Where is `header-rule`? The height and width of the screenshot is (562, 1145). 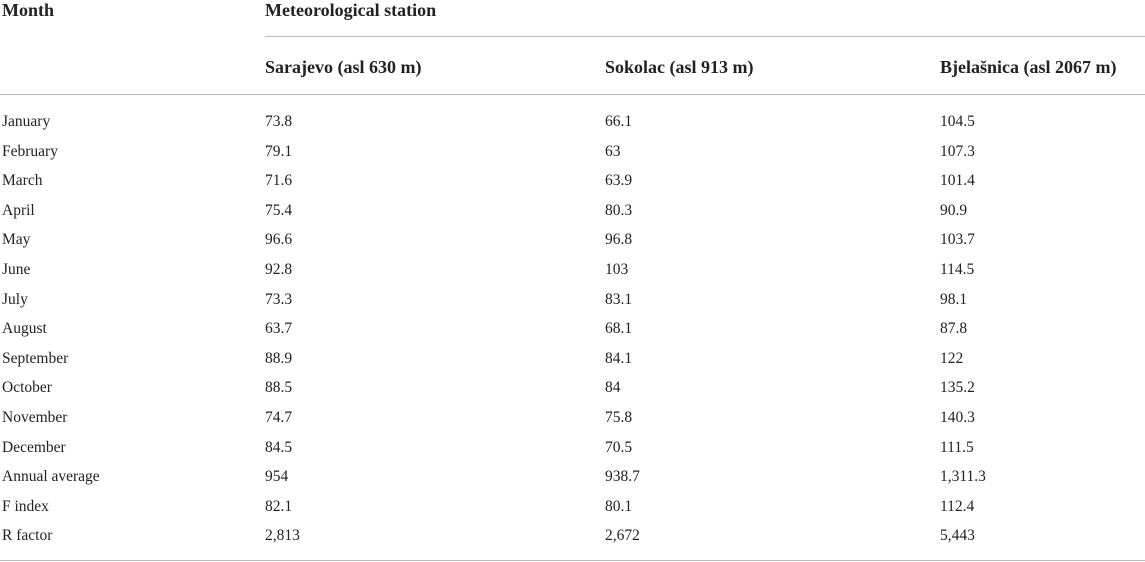 header-rule is located at coordinates (572, 94).